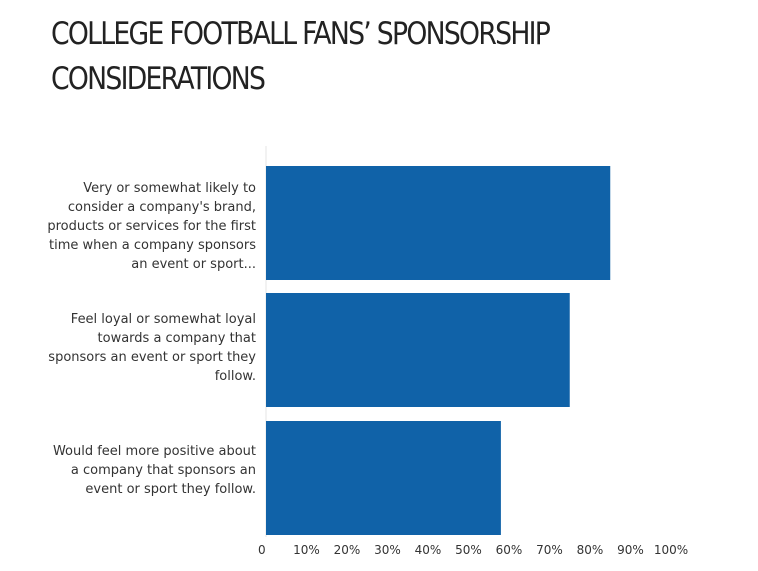  What do you see at coordinates (590, 550) in the screenshot?
I see `x-tick-label: 80%` at bounding box center [590, 550].